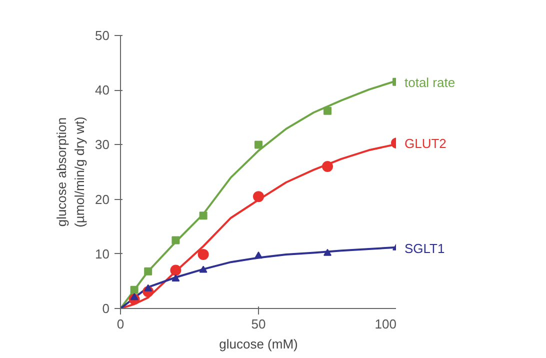  What do you see at coordinates (385, 324) in the screenshot?
I see `x-tick-label: 100` at bounding box center [385, 324].